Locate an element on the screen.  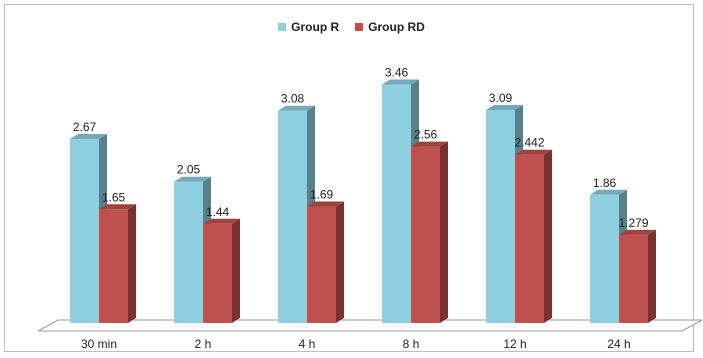
x-tick-label: 2 h is located at coordinates (203, 344).